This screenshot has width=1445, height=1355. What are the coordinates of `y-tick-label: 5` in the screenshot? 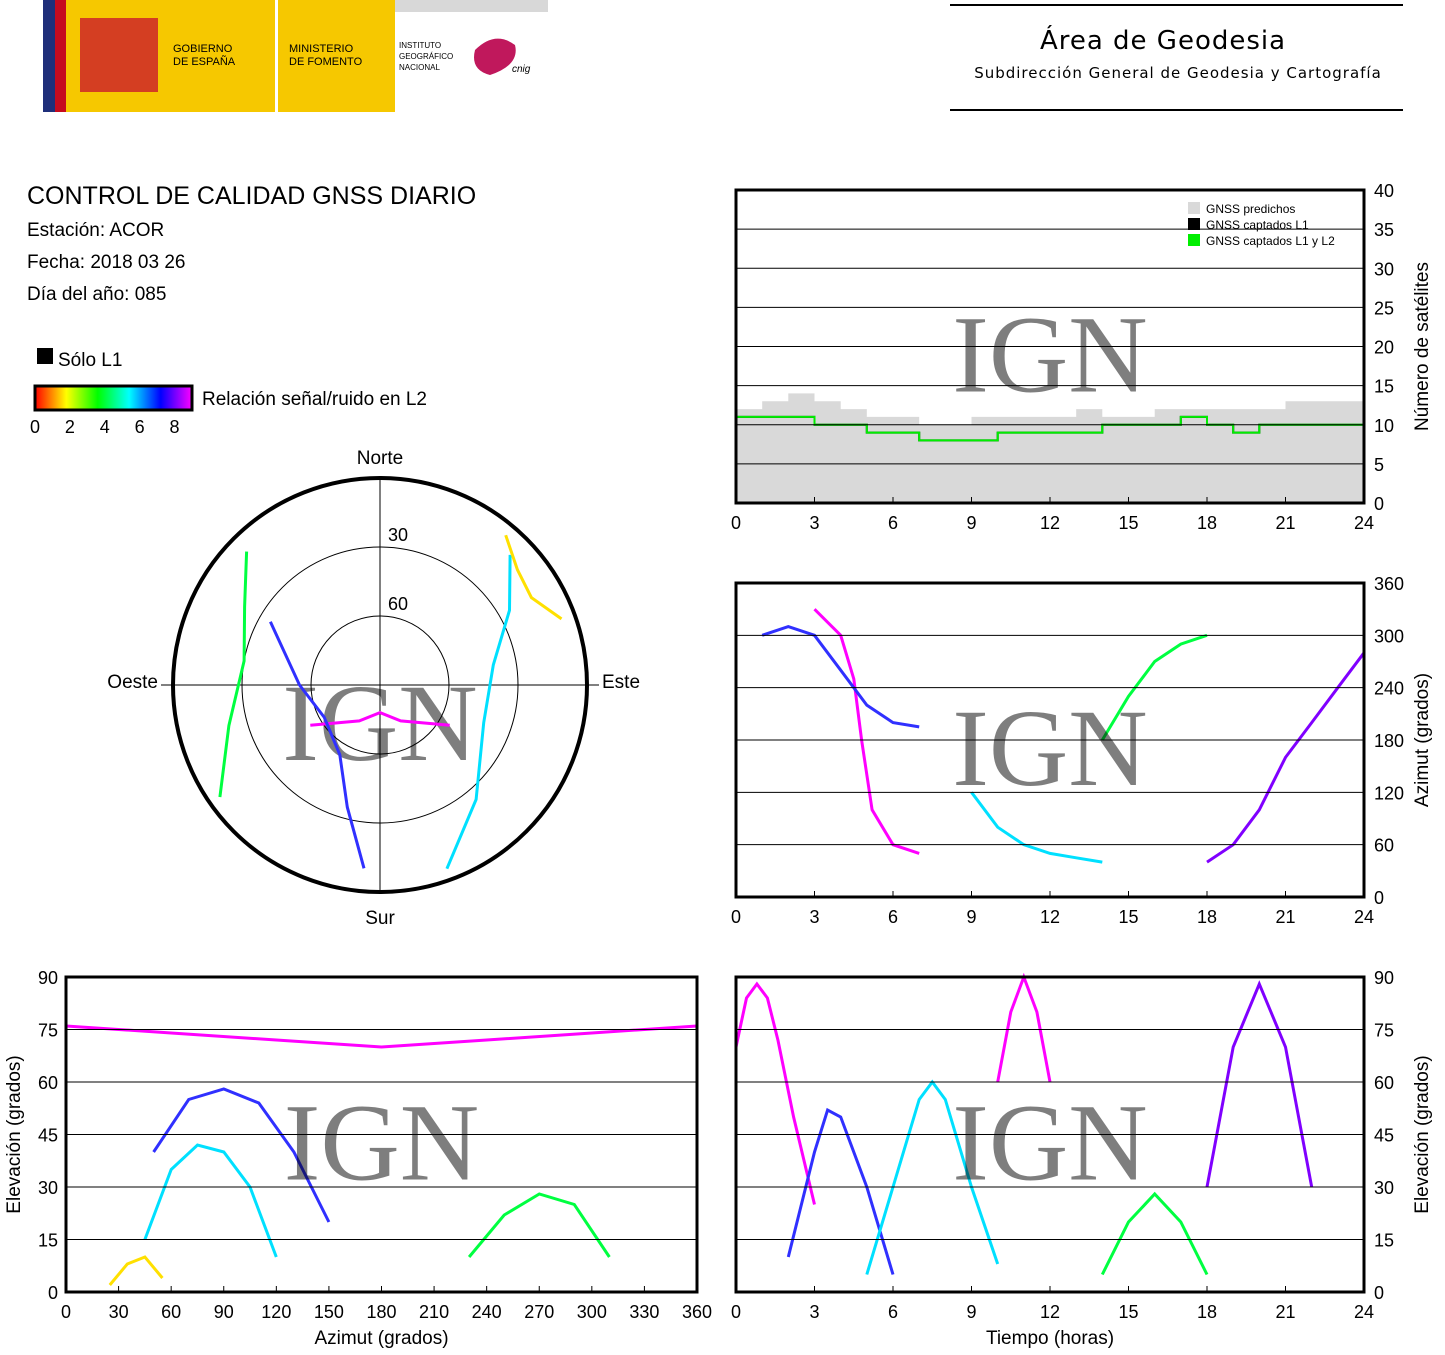 It's located at (1379, 465).